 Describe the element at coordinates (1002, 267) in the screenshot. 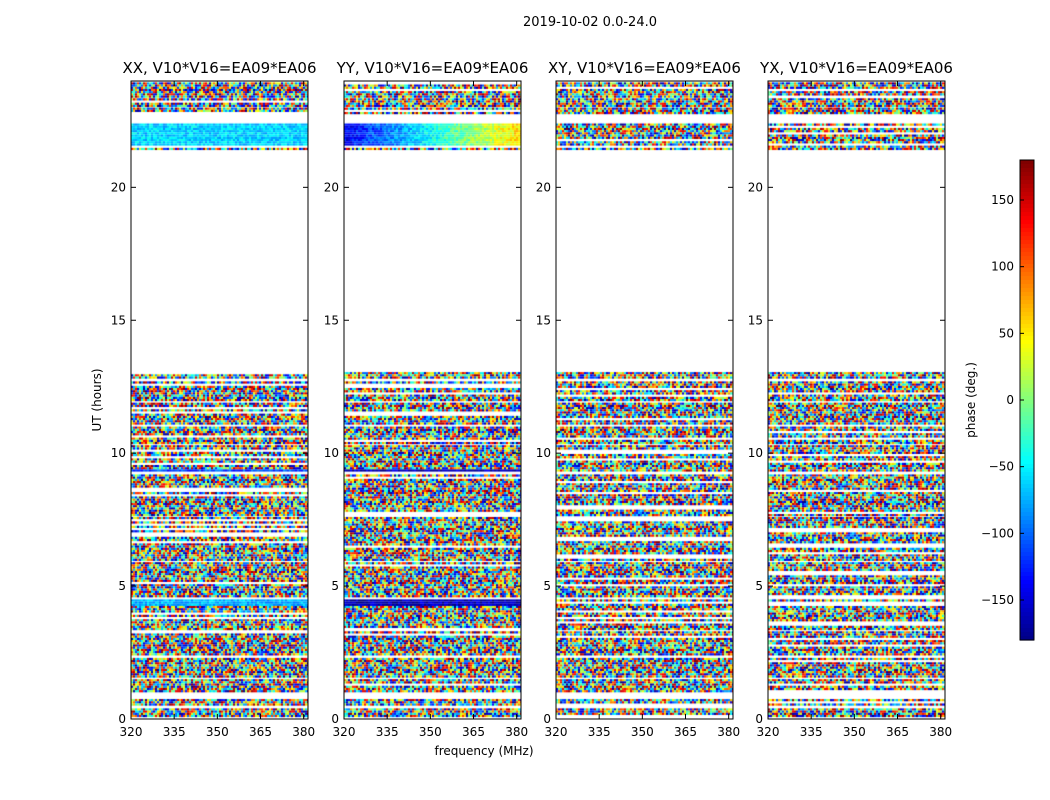

I see `colorbar-tick-label: 100` at that location.